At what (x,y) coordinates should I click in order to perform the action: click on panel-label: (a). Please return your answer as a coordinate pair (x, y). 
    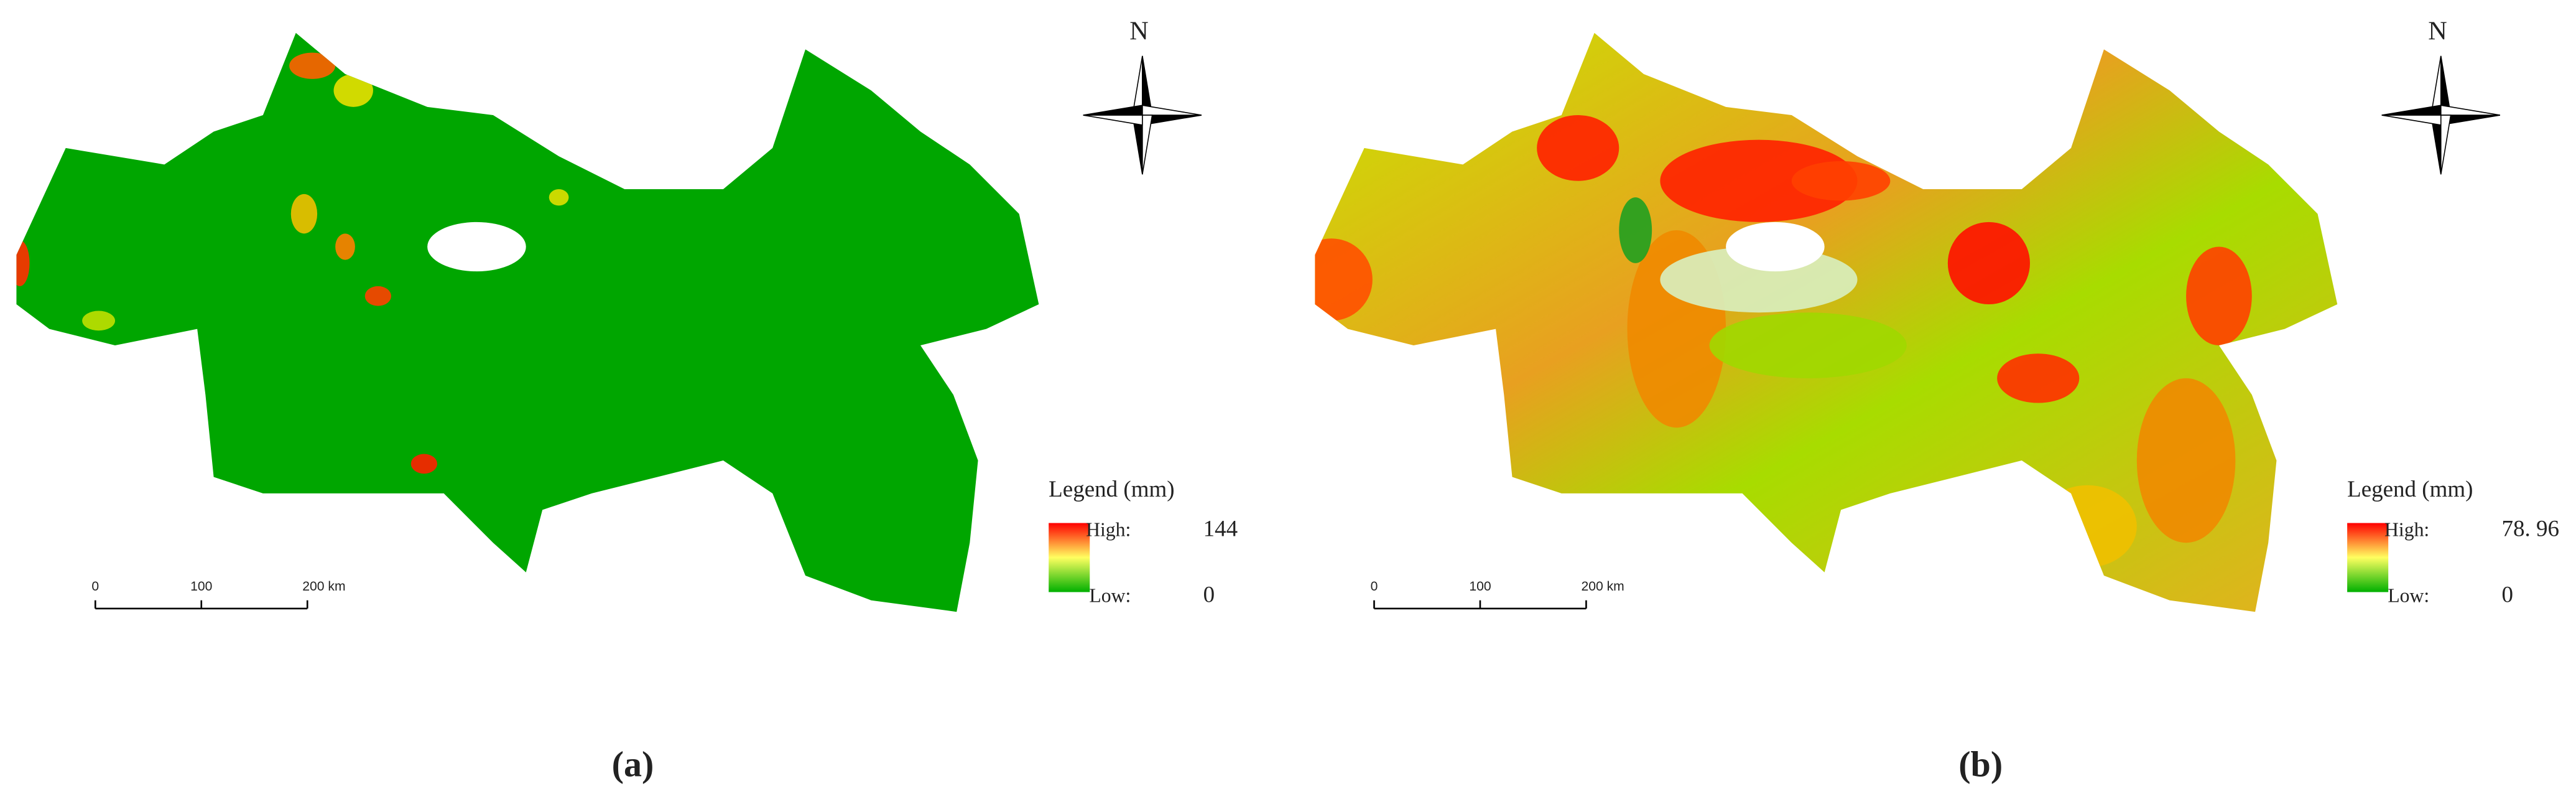
    Looking at the image, I should click on (633, 764).